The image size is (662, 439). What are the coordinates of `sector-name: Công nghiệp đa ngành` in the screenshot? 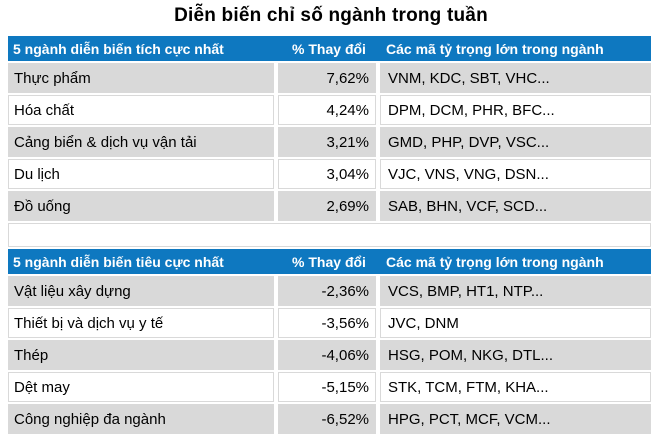 It's located at (141, 419).